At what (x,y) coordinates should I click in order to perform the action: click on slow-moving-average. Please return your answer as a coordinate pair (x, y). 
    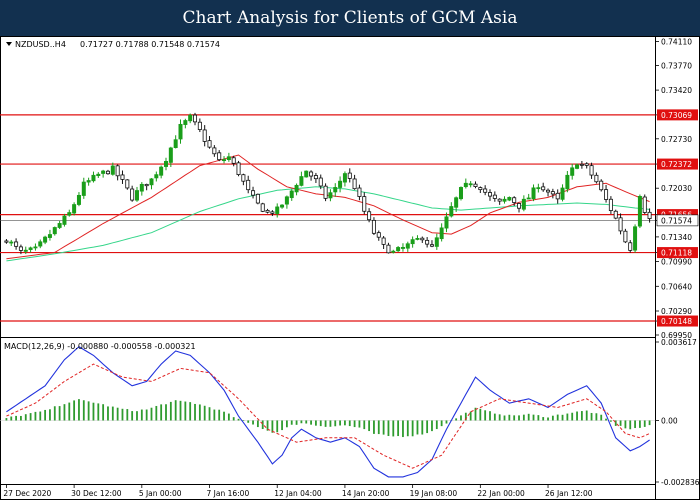
    Looking at the image, I should click on (328, 224).